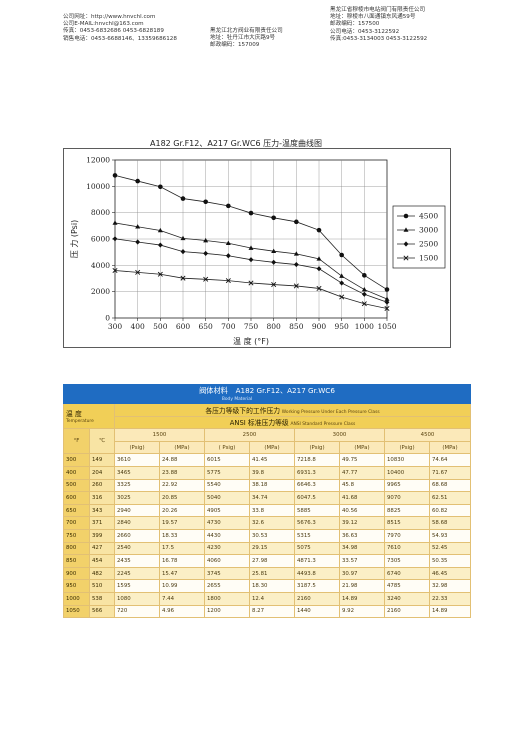 This screenshot has width=515, height=730. I want to click on y-tick-label: 4000, so click(100, 265).